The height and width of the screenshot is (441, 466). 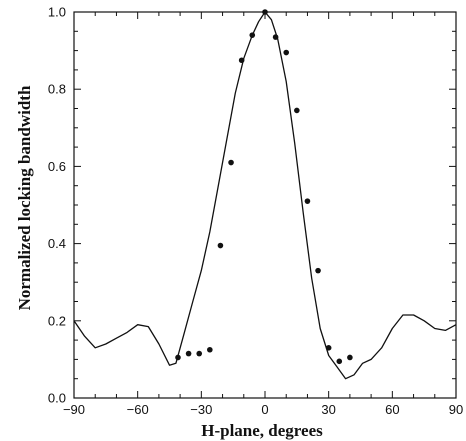 I want to click on x-tick-label: 30, so click(x=328, y=409).